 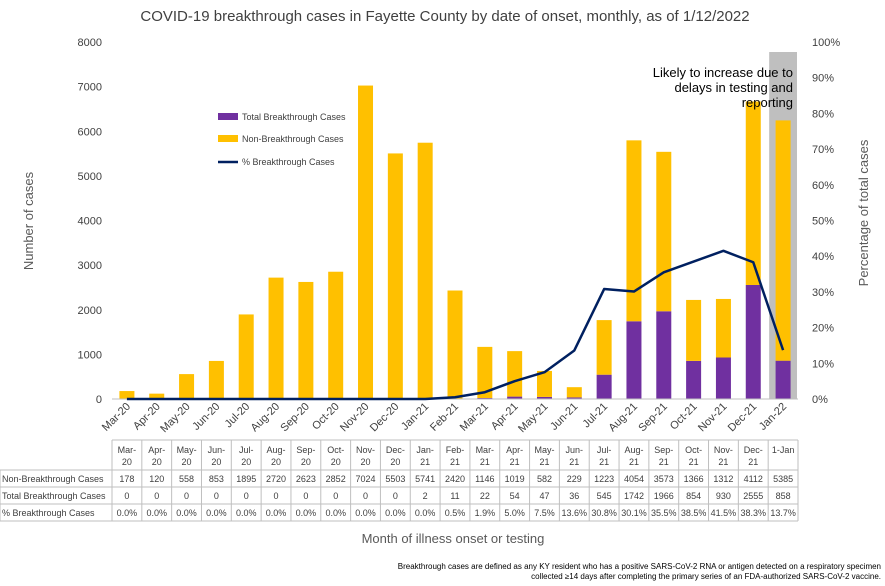 I want to click on y-axis-ticks: 0 1000 2000 3000 4000 5000 6000 7000 8000, so click(x=90, y=221).